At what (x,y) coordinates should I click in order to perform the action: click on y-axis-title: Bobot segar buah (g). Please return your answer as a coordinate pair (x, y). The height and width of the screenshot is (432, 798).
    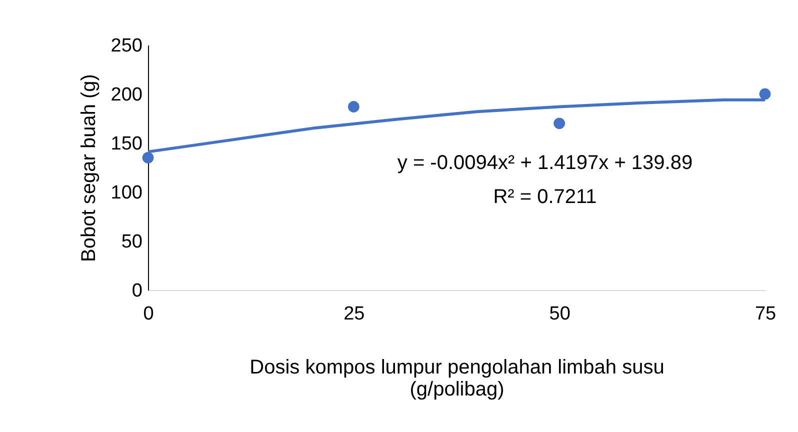
    Looking at the image, I should click on (89, 168).